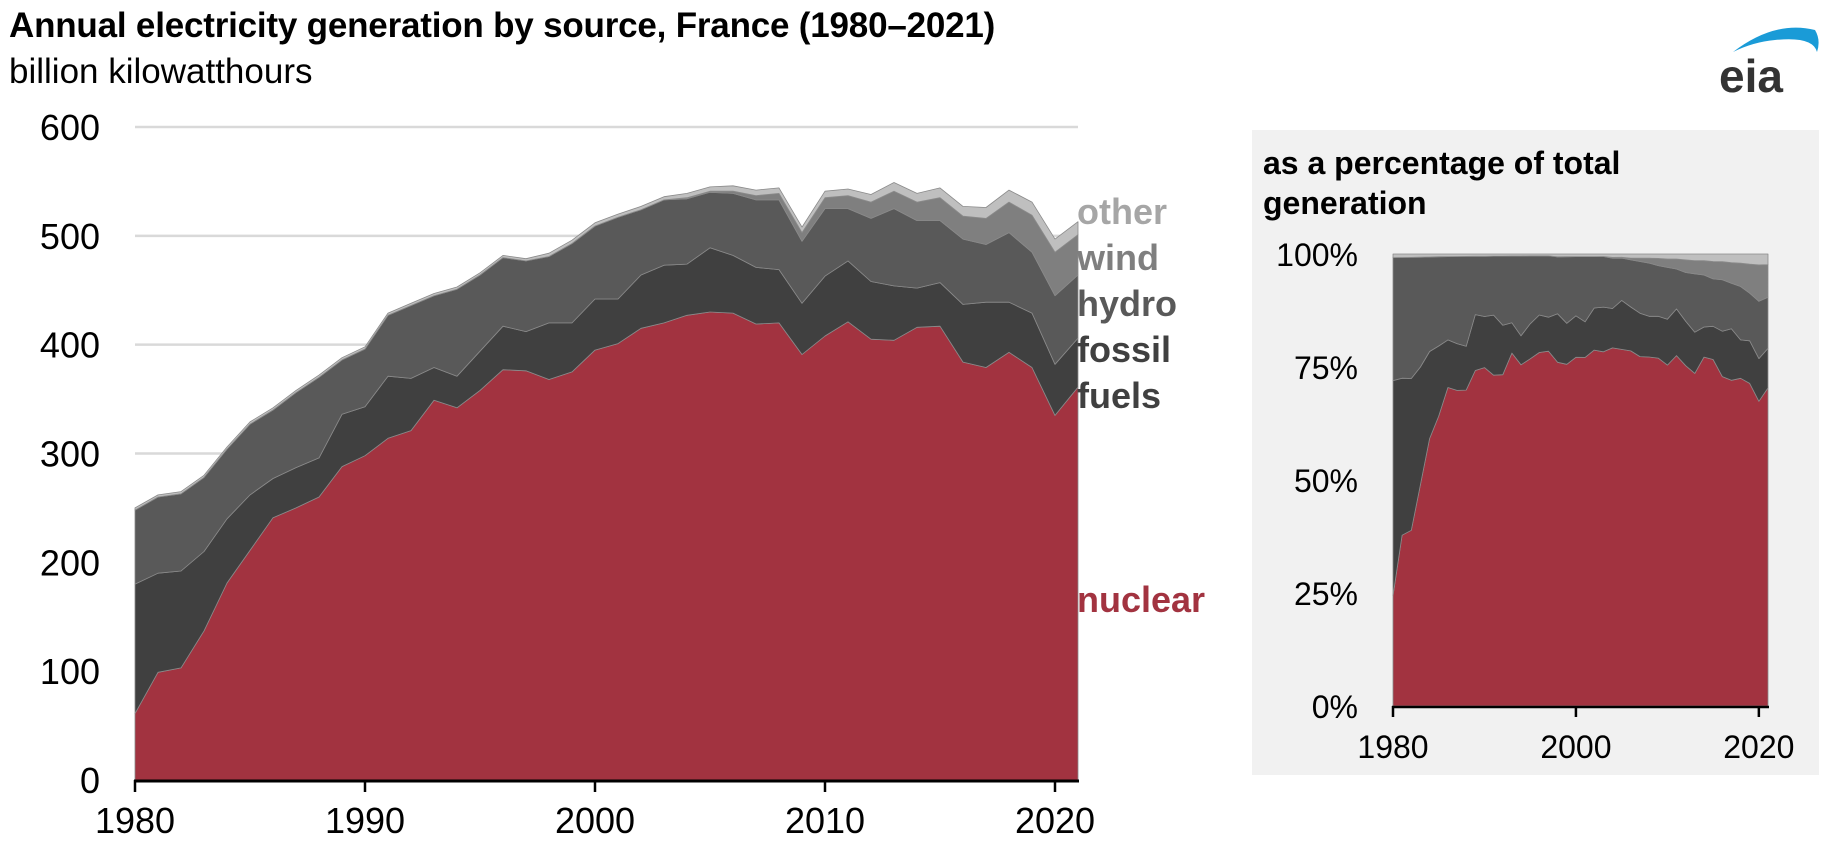  What do you see at coordinates (1317, 255) in the screenshot?
I see `pct-y-tick-label: 100%` at bounding box center [1317, 255].